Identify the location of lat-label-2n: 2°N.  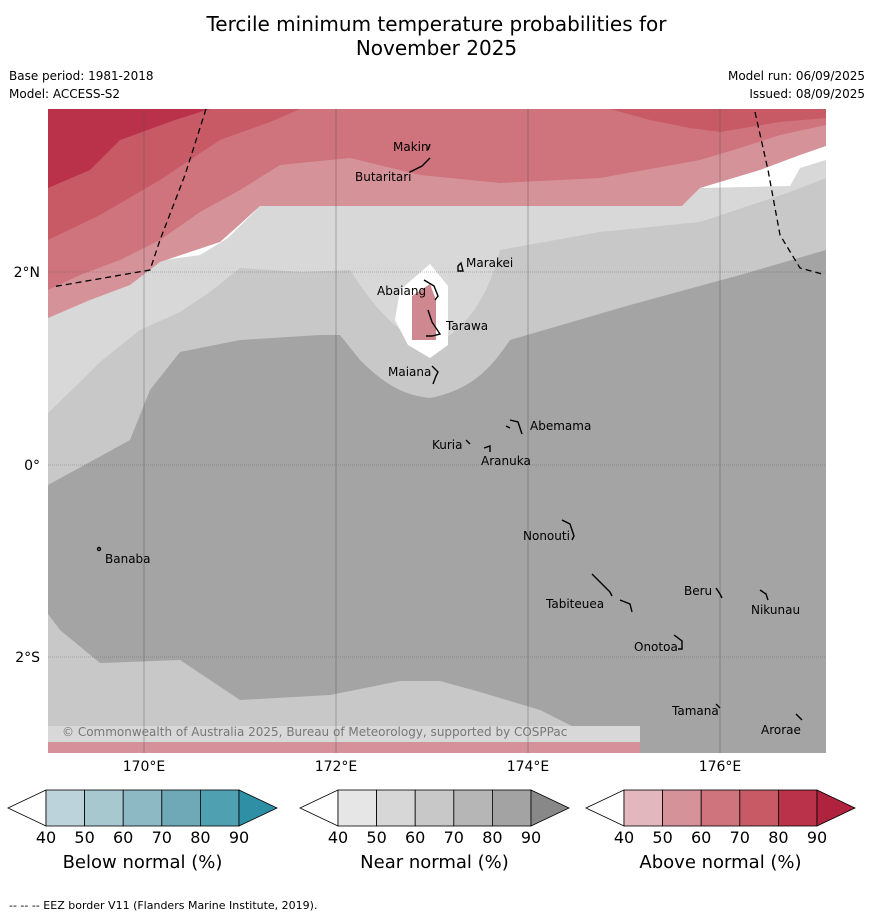
(27, 273).